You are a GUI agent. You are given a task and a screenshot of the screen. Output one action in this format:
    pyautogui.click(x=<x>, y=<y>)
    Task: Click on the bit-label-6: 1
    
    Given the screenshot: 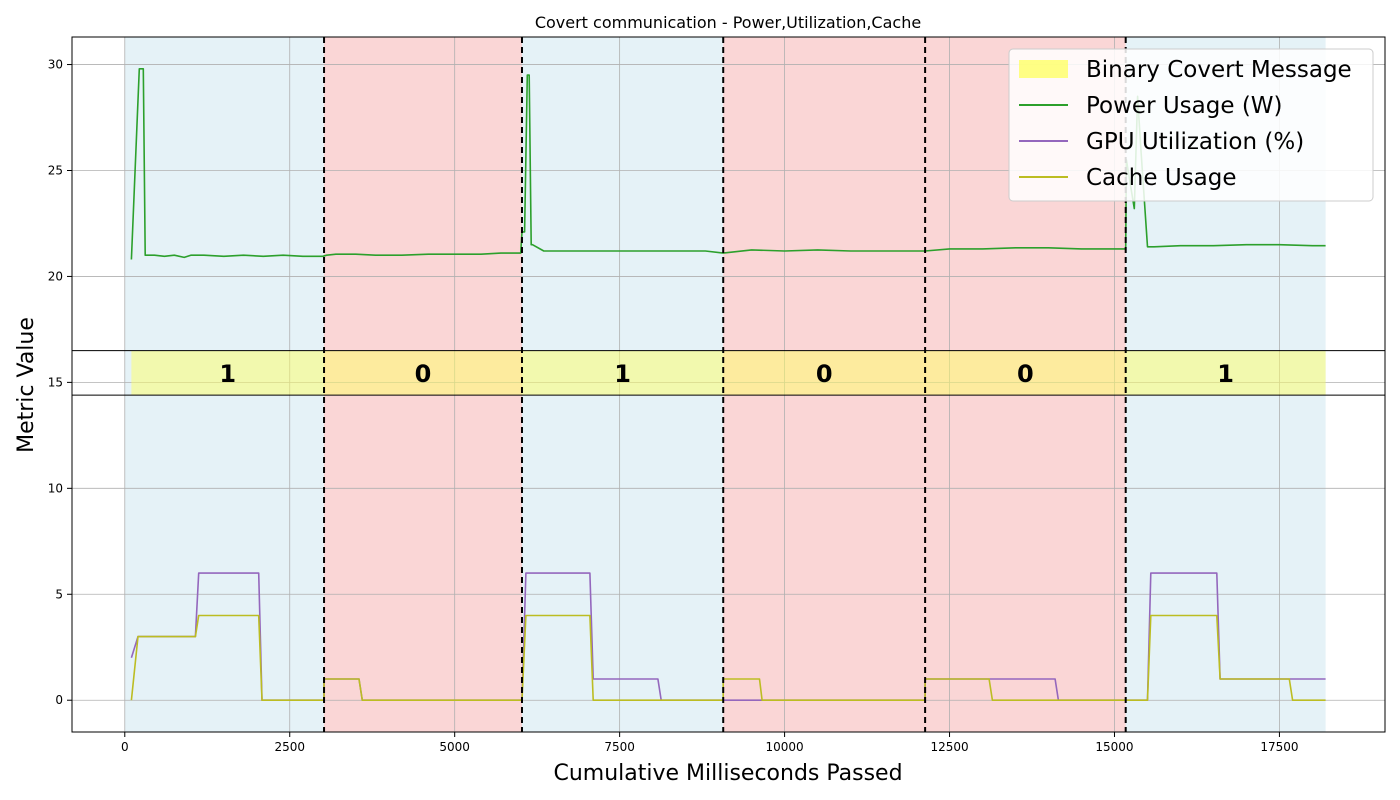 What is the action you would take?
    pyautogui.click(x=1225, y=374)
    